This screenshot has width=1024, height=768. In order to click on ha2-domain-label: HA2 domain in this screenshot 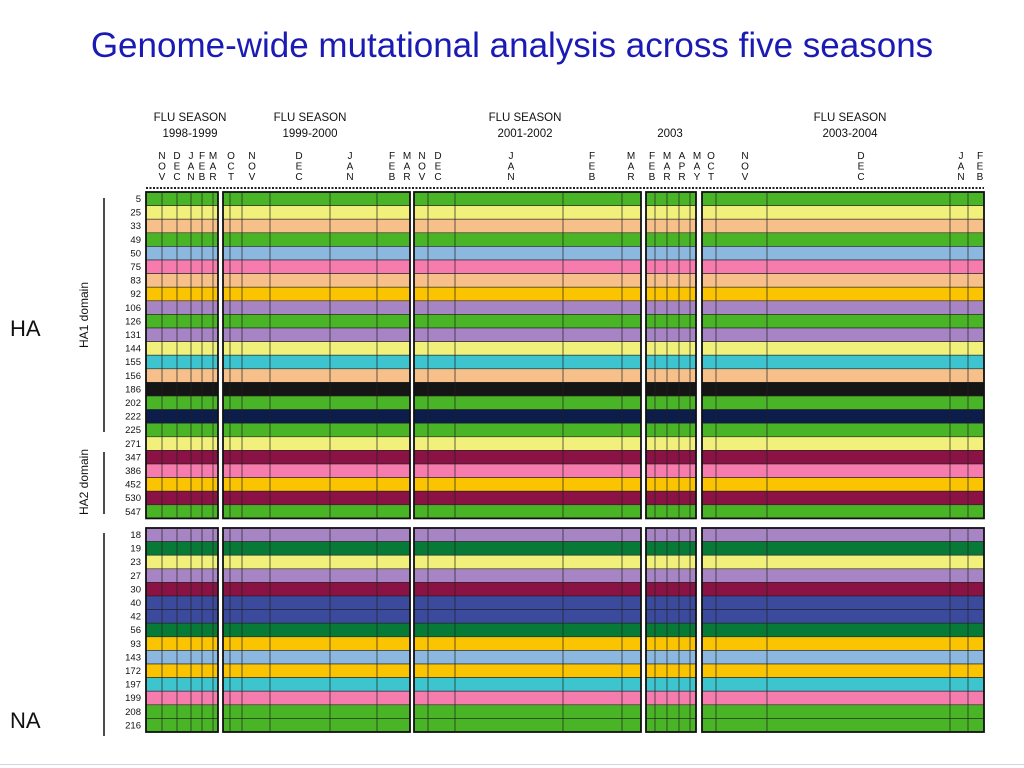, I will do `click(84, 482)`.